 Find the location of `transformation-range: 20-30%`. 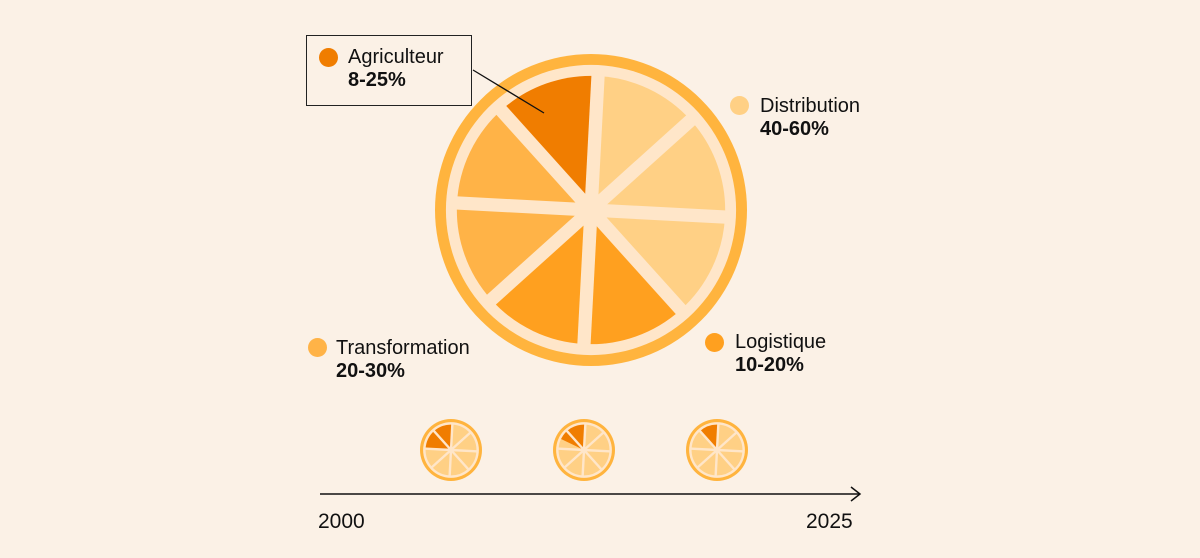

transformation-range: 20-30% is located at coordinates (370, 371).